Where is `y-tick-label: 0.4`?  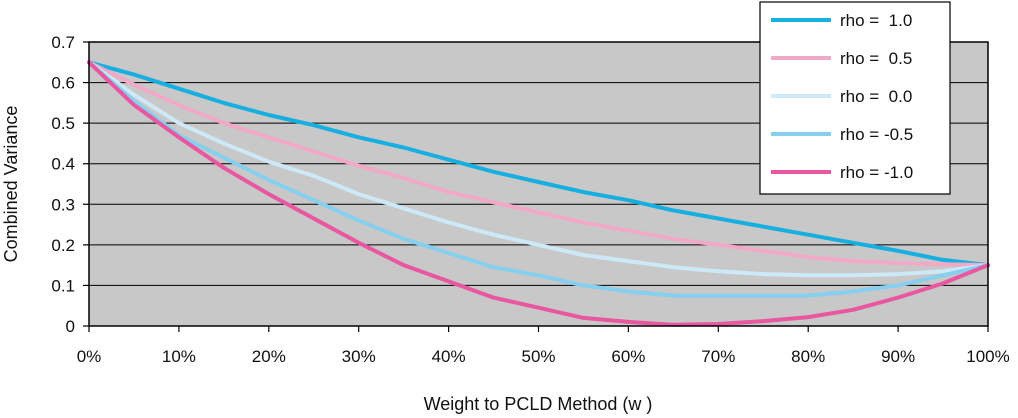 y-tick-label: 0.4 is located at coordinates (63, 164).